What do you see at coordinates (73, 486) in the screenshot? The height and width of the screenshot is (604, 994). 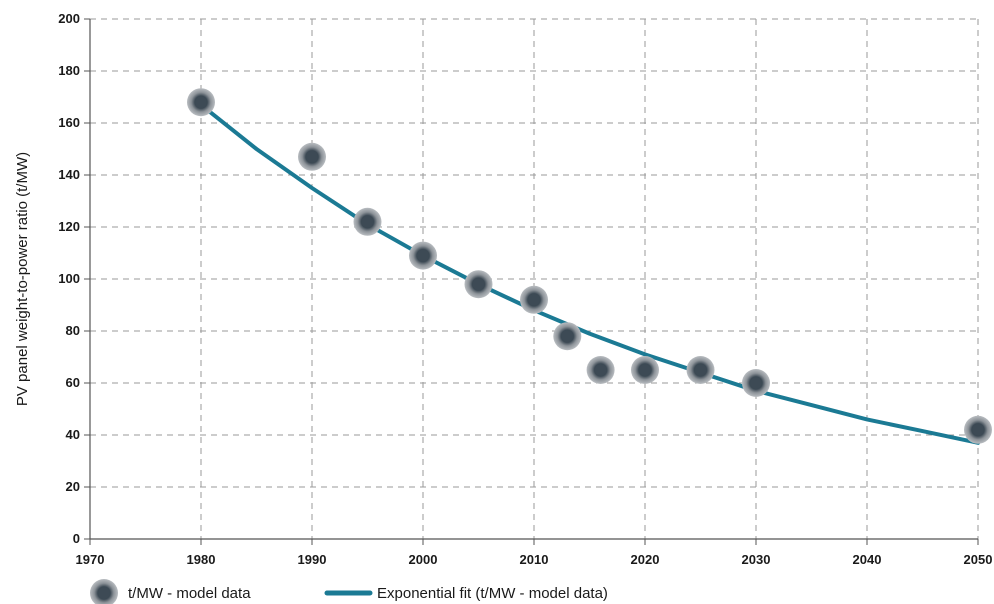 I see `y-tick-label: 20` at bounding box center [73, 486].